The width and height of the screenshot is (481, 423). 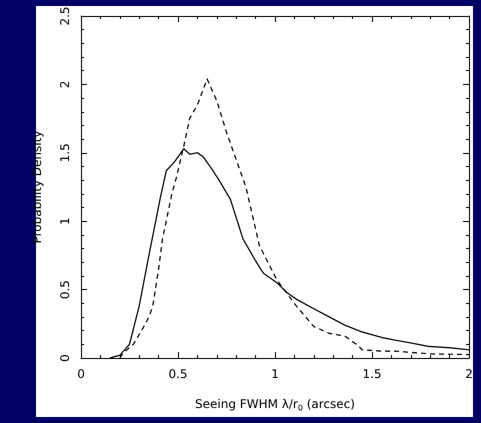 What do you see at coordinates (65, 290) in the screenshot?
I see `y-tick-label: 0.5` at bounding box center [65, 290].